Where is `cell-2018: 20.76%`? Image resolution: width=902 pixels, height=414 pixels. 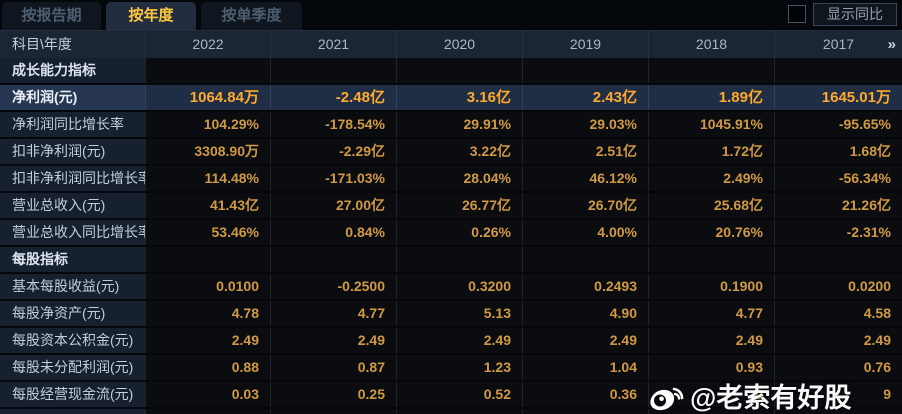
cell-2018: 20.76% is located at coordinates (711, 232).